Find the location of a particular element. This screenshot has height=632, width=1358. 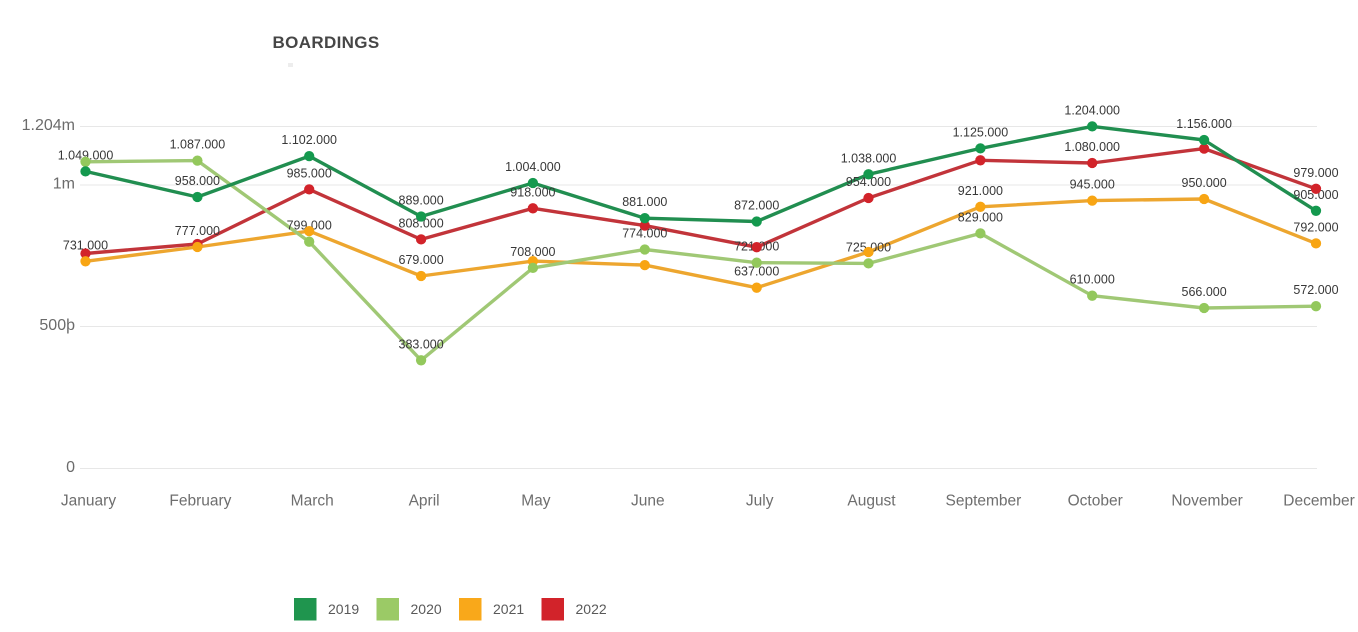

svg-text: 1.204m is located at coordinates (48, 125).